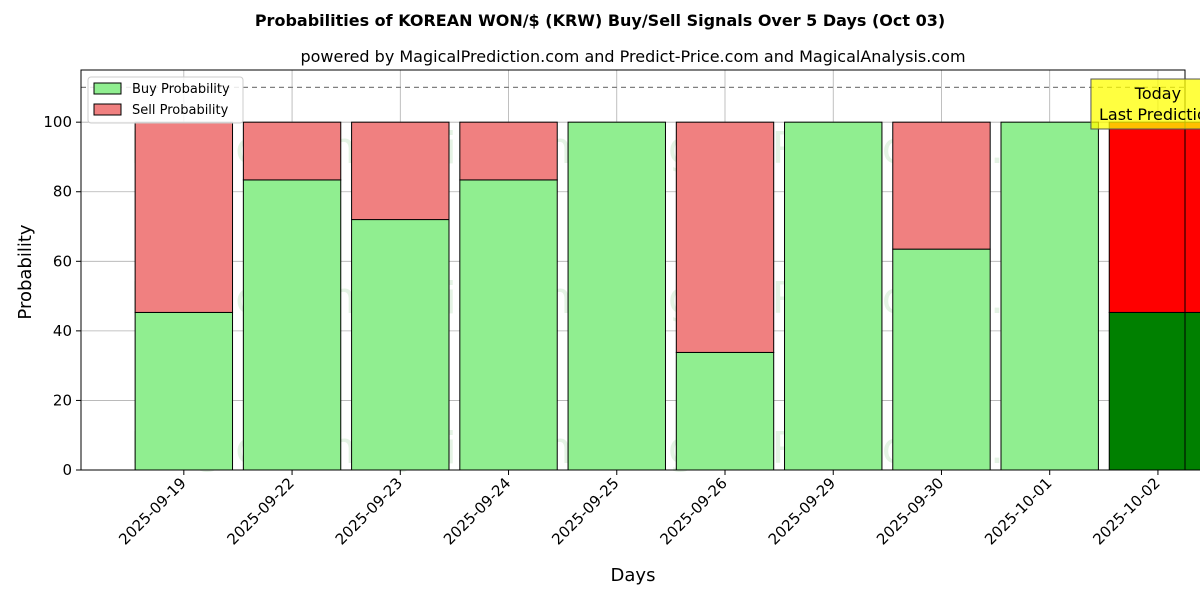 The image size is (1200, 600). I want to click on y-tick-label: 80, so click(62, 192).